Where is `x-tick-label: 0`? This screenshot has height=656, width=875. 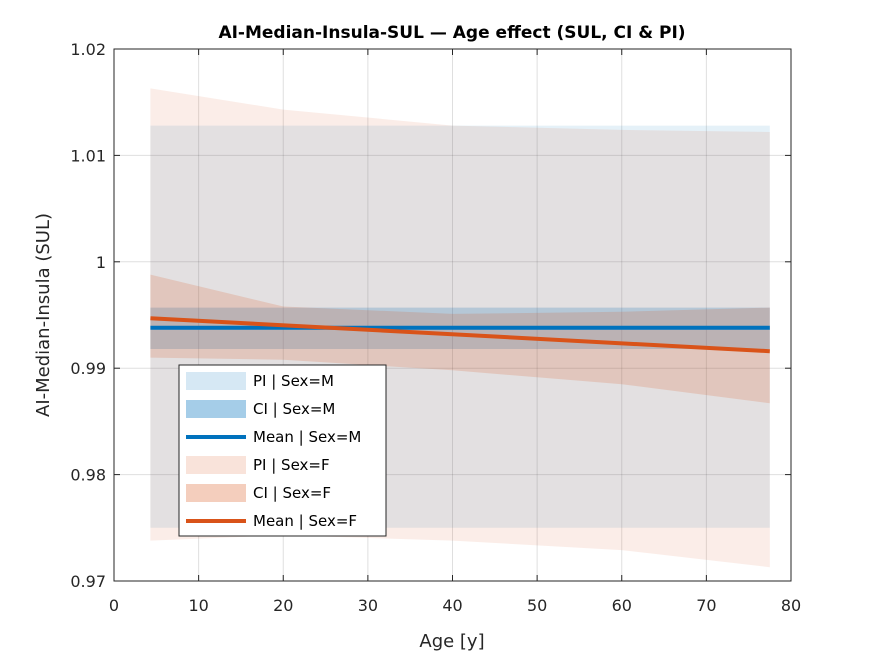
x-tick-label: 0 is located at coordinates (114, 605).